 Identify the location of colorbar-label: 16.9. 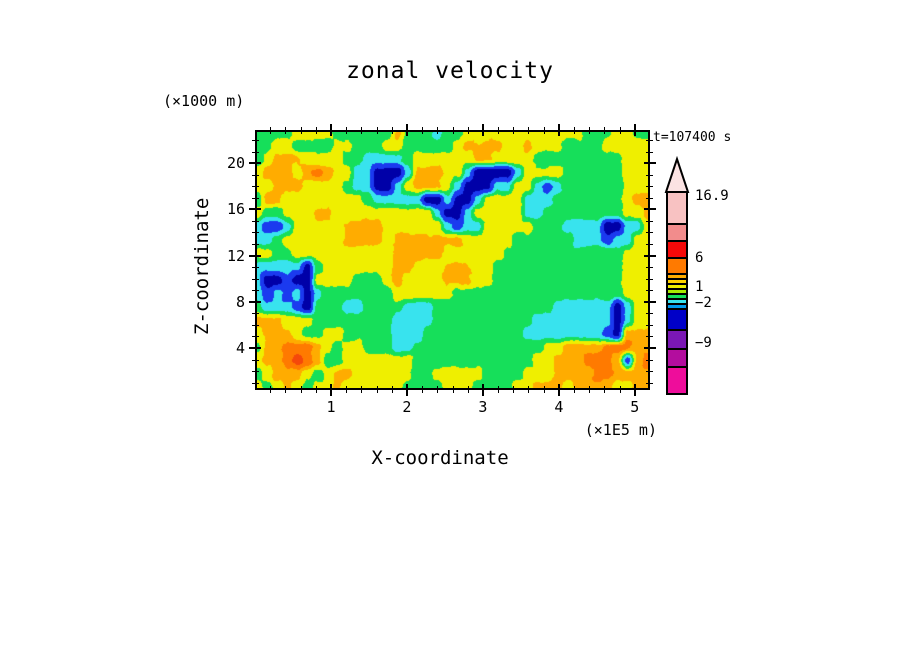
(712, 196).